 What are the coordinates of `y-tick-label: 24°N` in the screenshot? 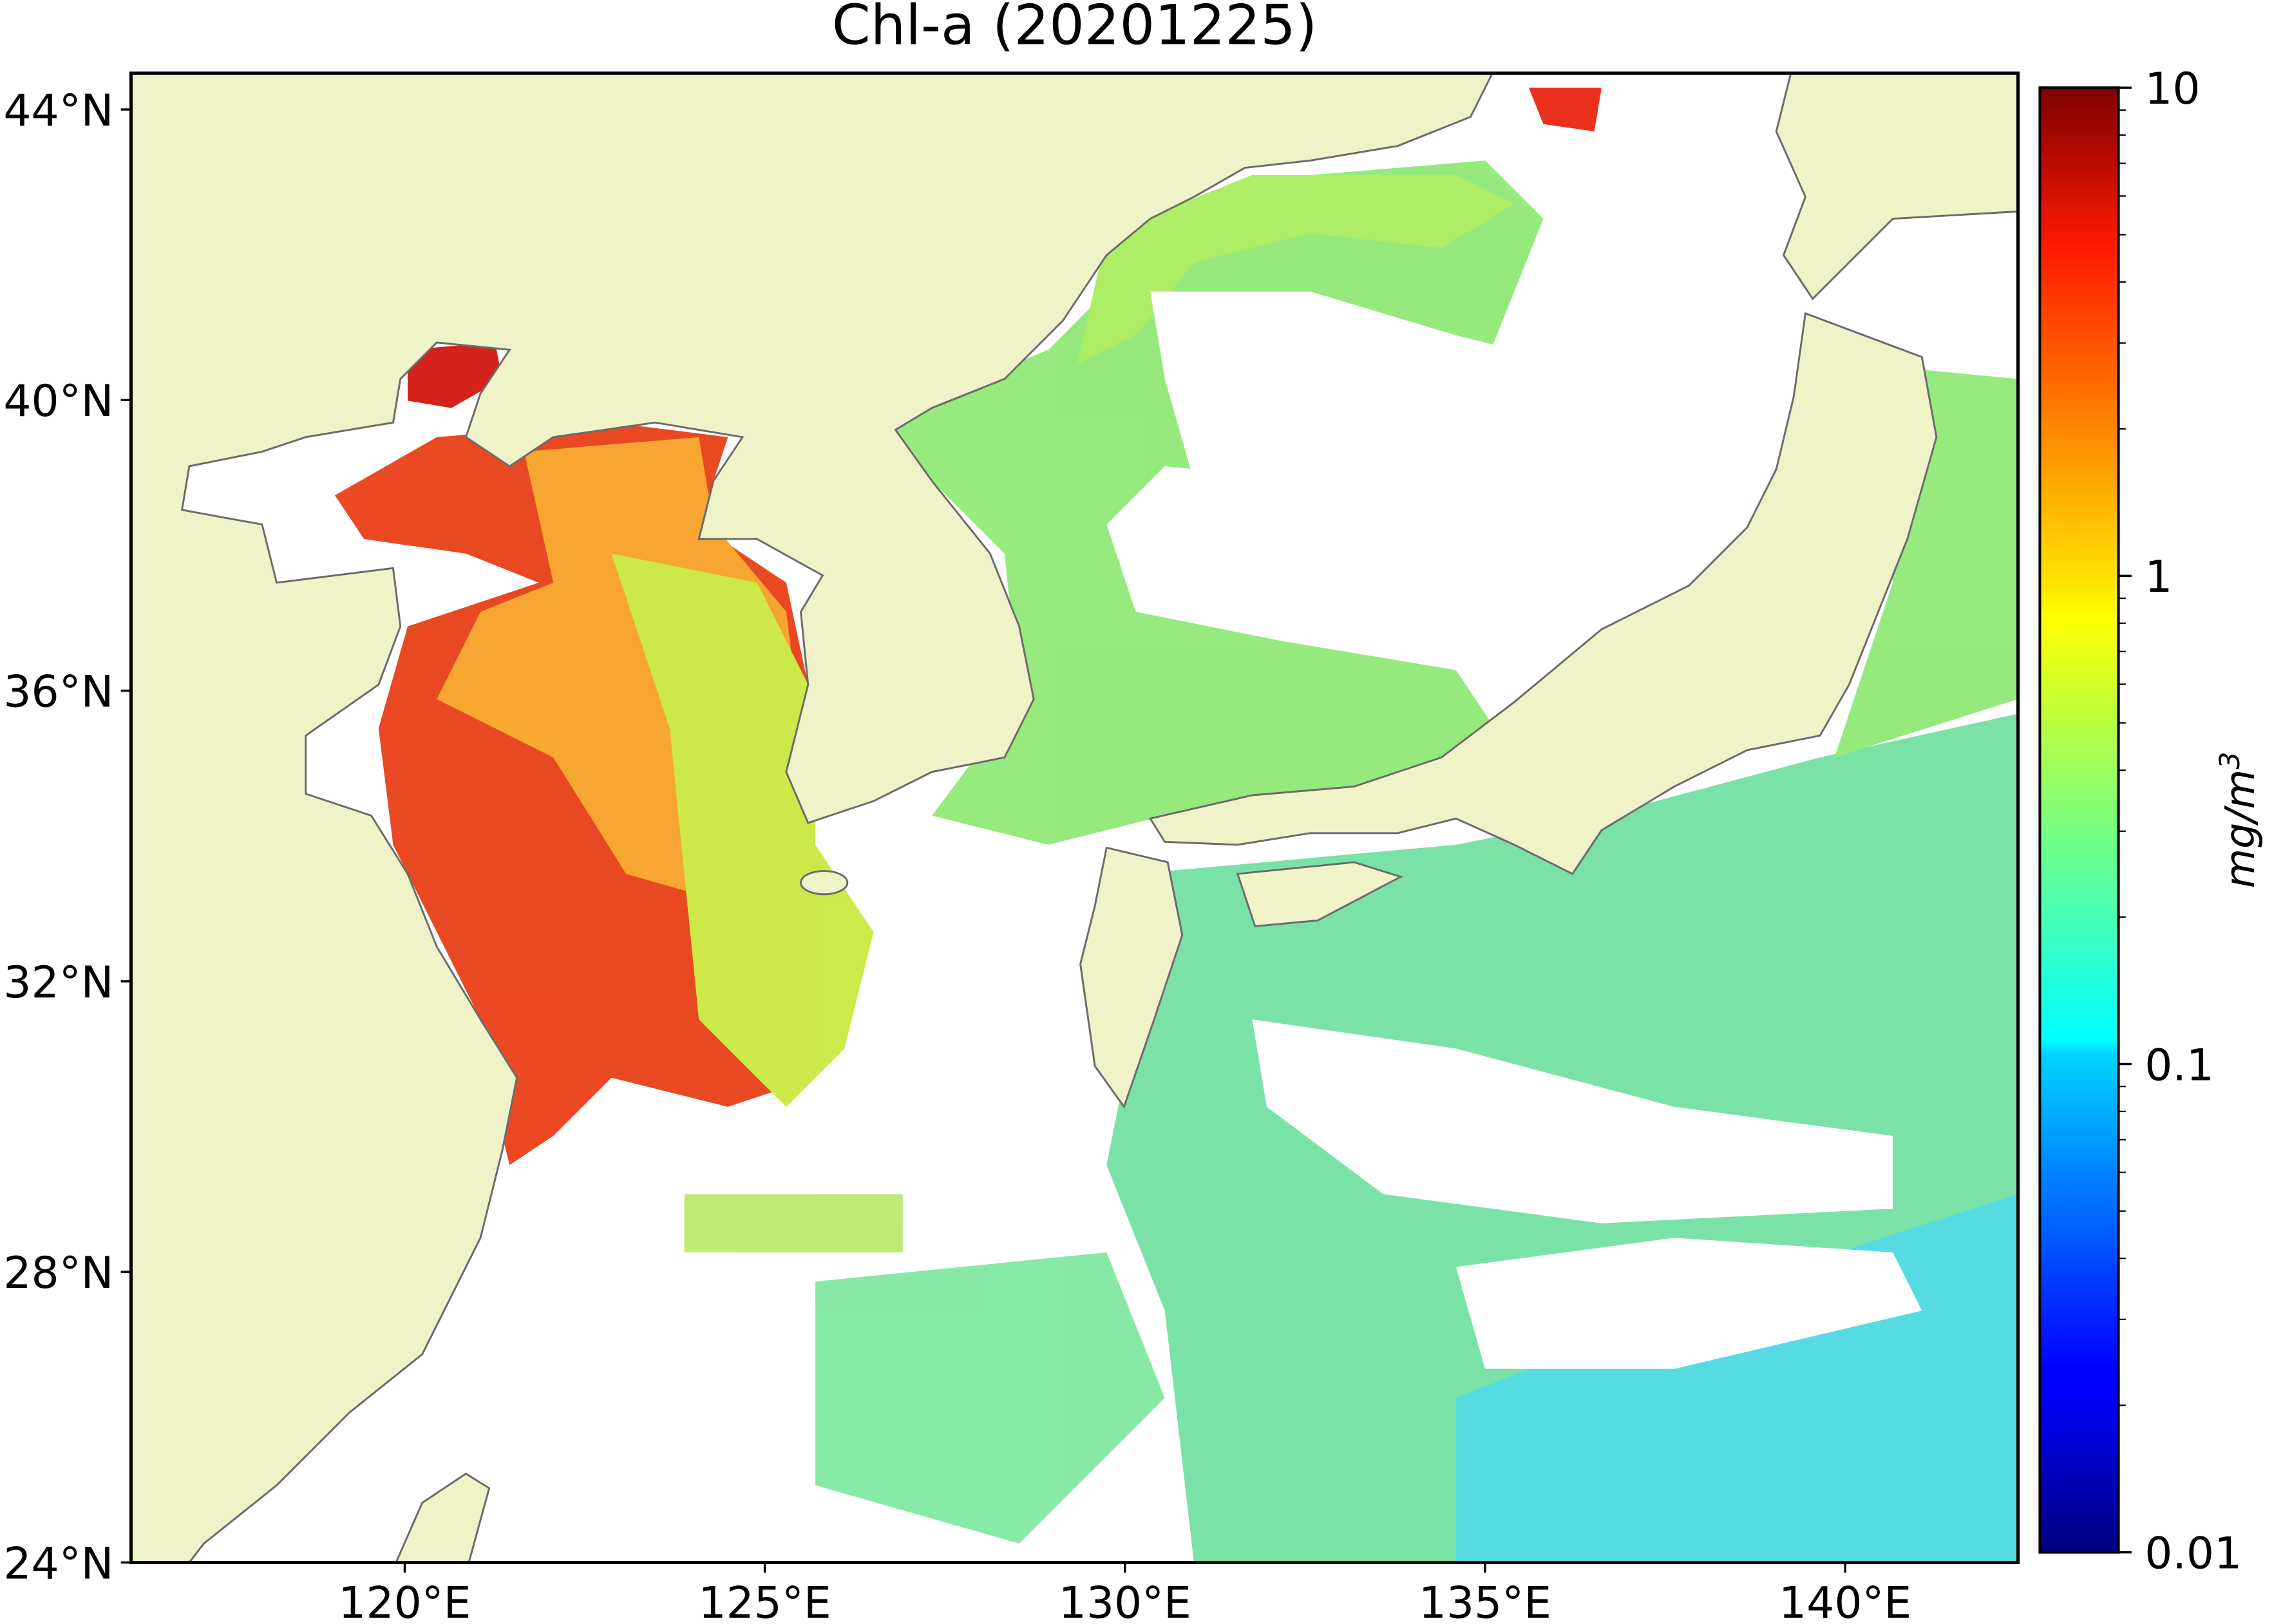 It's located at (58, 1564).